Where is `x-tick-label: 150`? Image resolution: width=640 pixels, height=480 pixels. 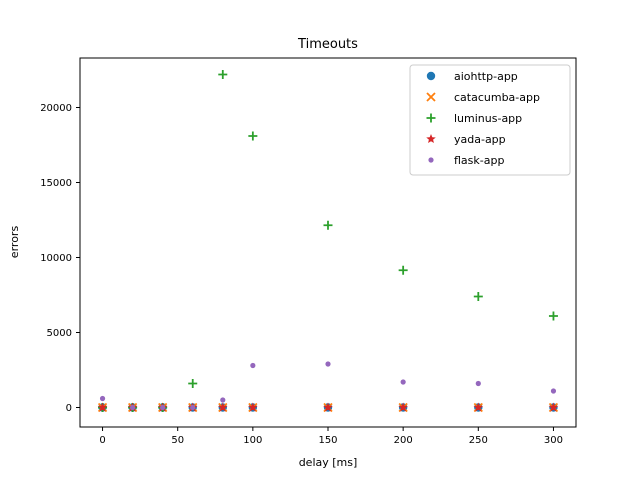 x-tick-label: 150 is located at coordinates (327, 440).